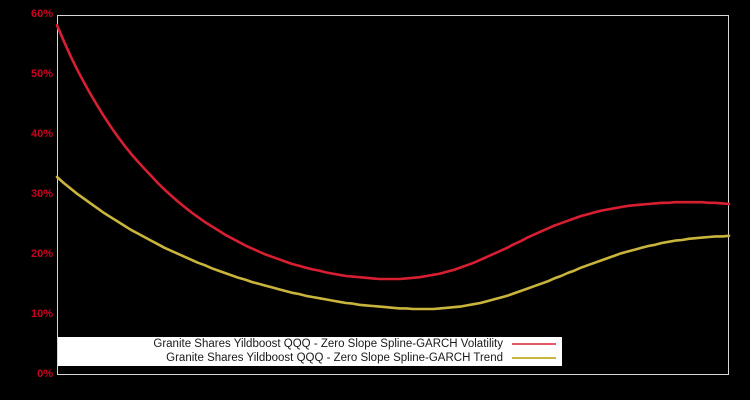 The width and height of the screenshot is (750, 400). Describe the element at coordinates (534, 344) in the screenshot. I see `legend-swatch-volatility-icon` at that location.